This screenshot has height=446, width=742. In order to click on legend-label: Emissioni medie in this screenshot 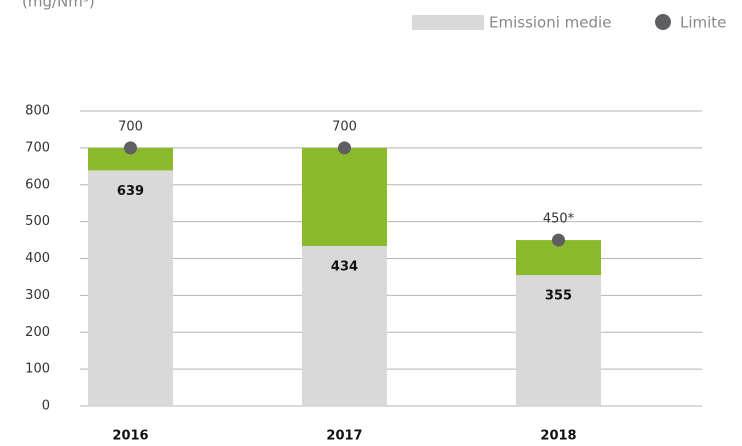, I will do `click(550, 23)`.